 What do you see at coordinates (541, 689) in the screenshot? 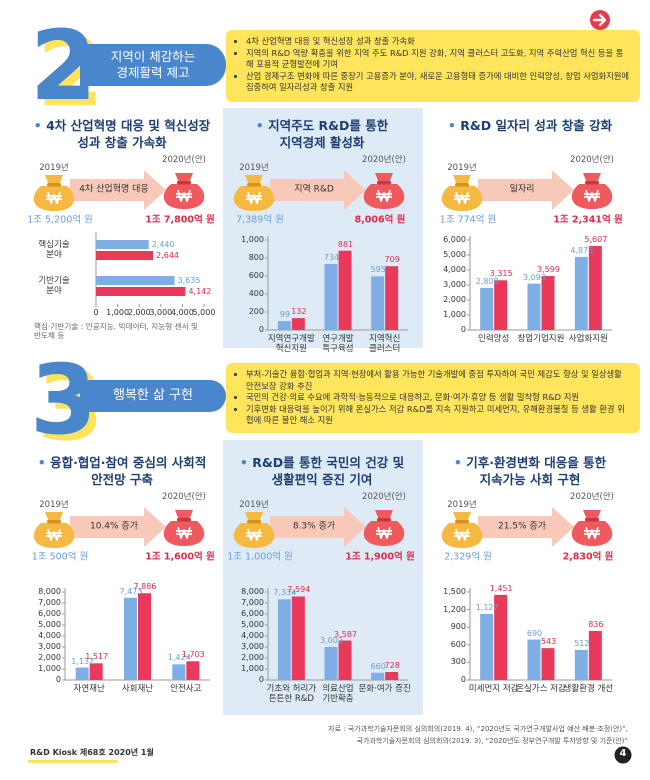
I see `x-tick-label: 온실가스 저감` at bounding box center [541, 689].